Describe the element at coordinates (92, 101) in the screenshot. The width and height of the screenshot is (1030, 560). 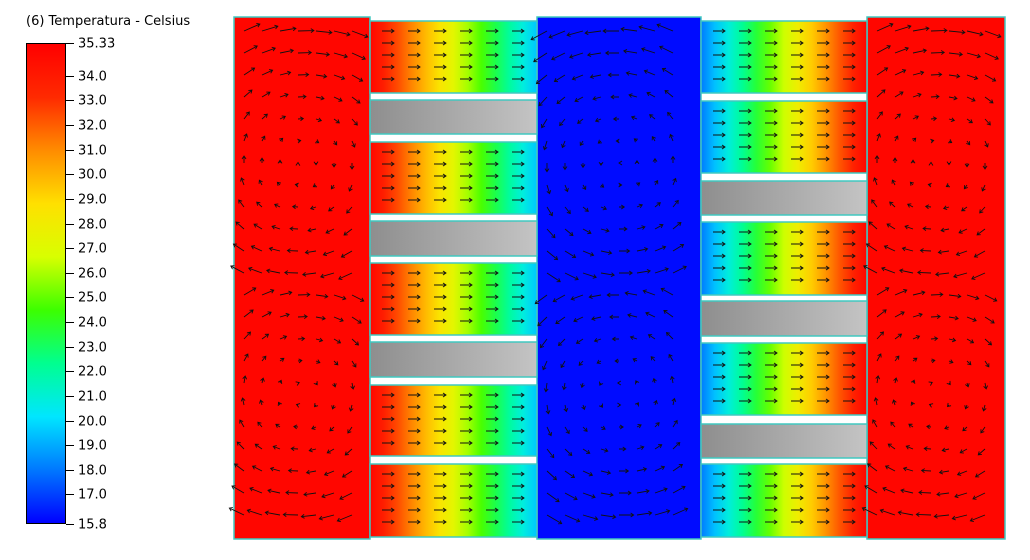
I see `colorbar-tick-label: 33.0` at that location.